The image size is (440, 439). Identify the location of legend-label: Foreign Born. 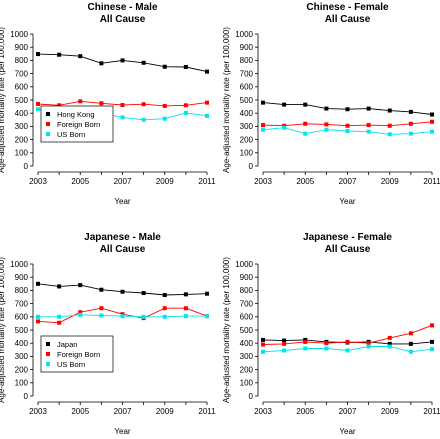
(78, 124).